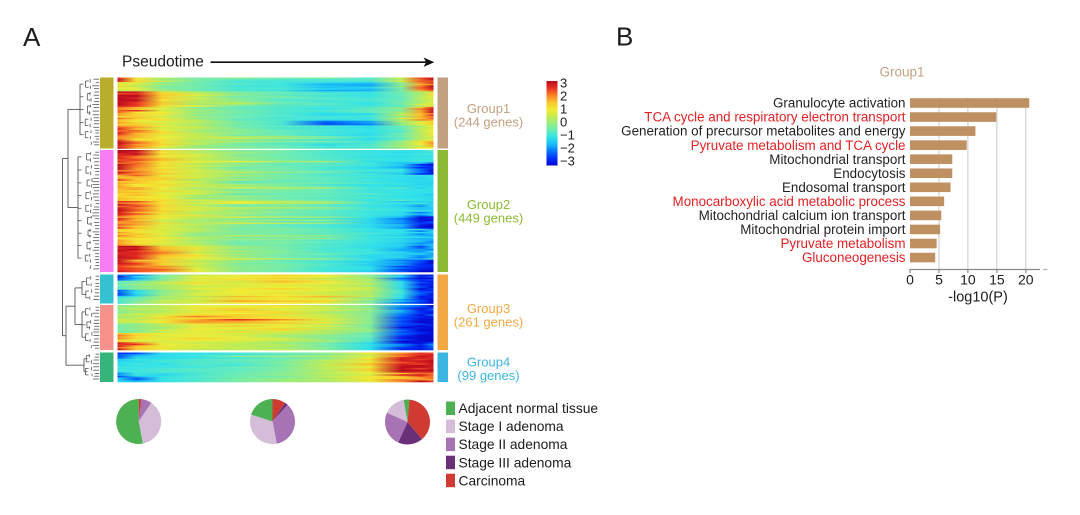 The width and height of the screenshot is (1080, 515). I want to click on svg-text: Mitochondrial protein import, so click(823, 229).